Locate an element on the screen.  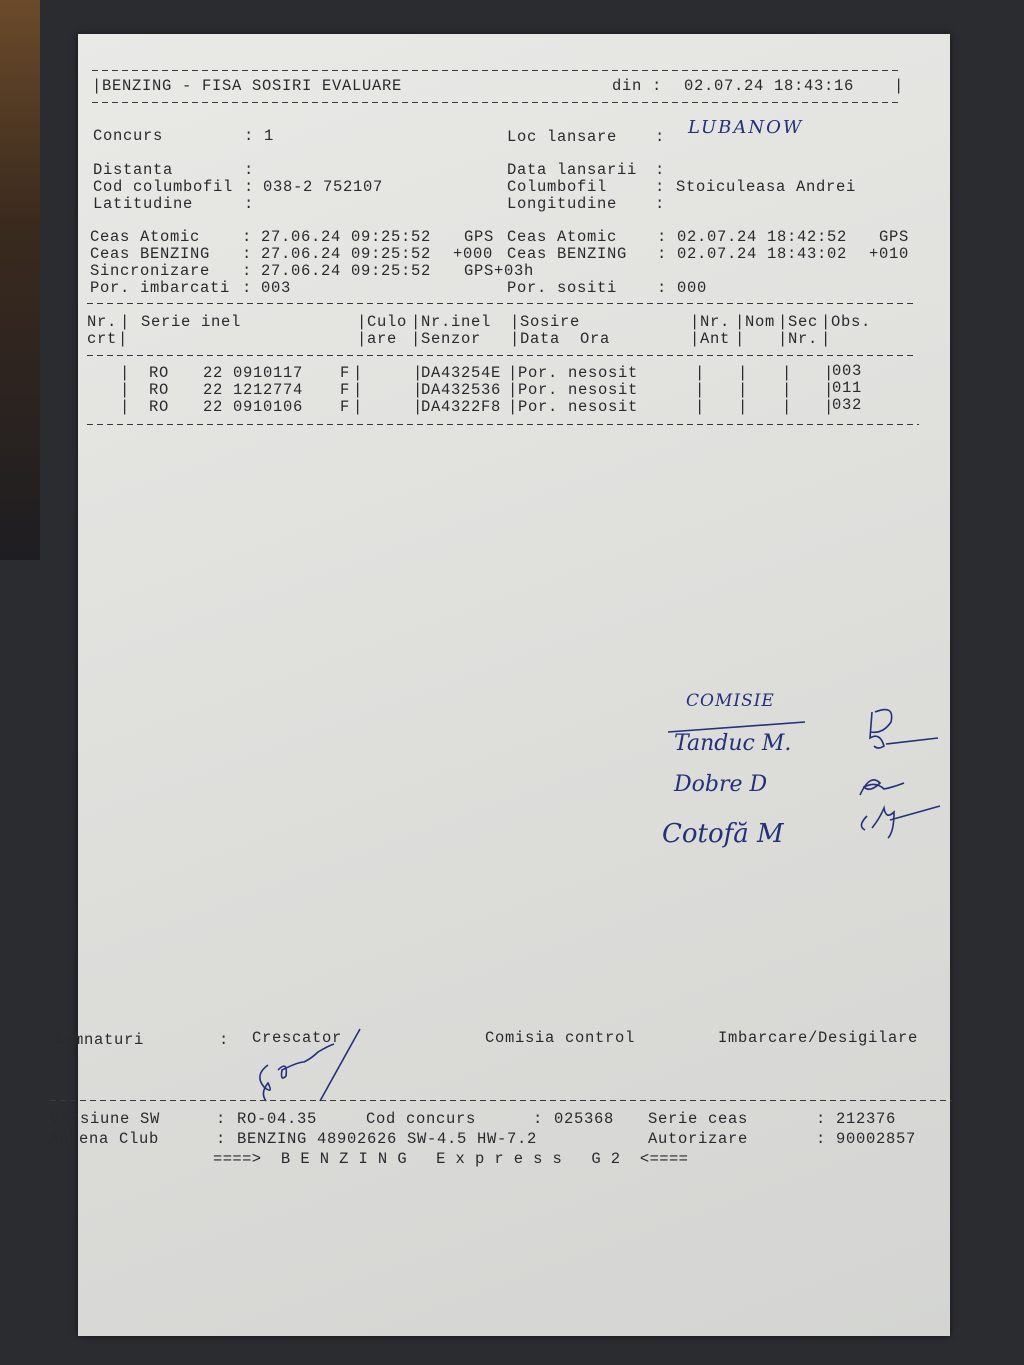
cell-obs: 011 is located at coordinates (847, 388).